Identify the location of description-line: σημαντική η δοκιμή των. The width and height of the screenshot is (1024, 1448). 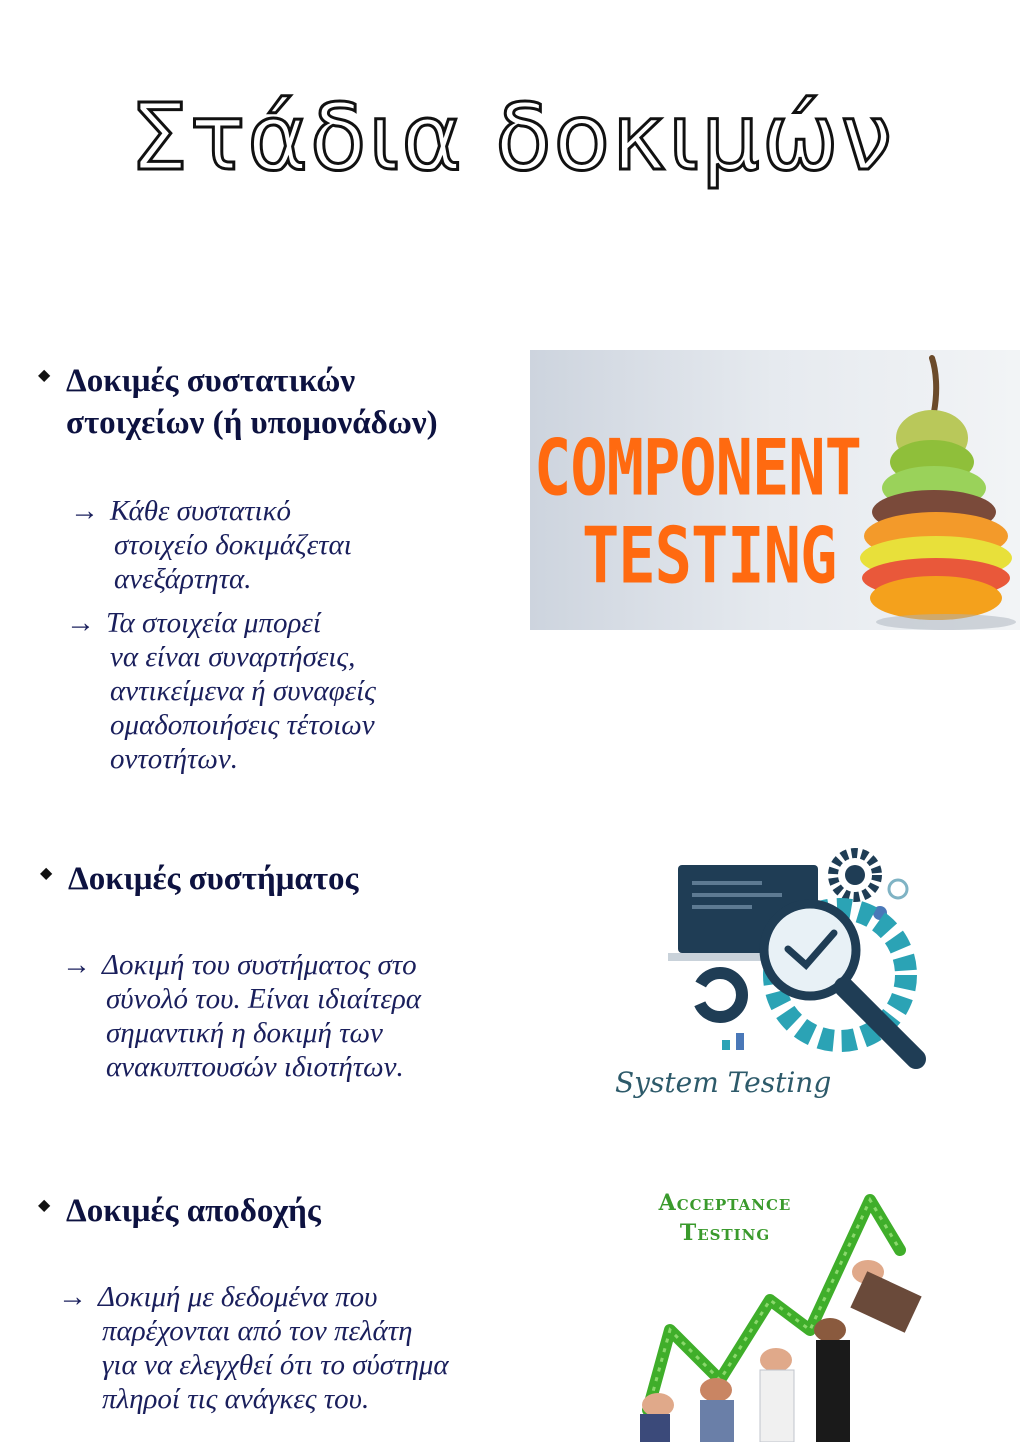
(244, 1033).